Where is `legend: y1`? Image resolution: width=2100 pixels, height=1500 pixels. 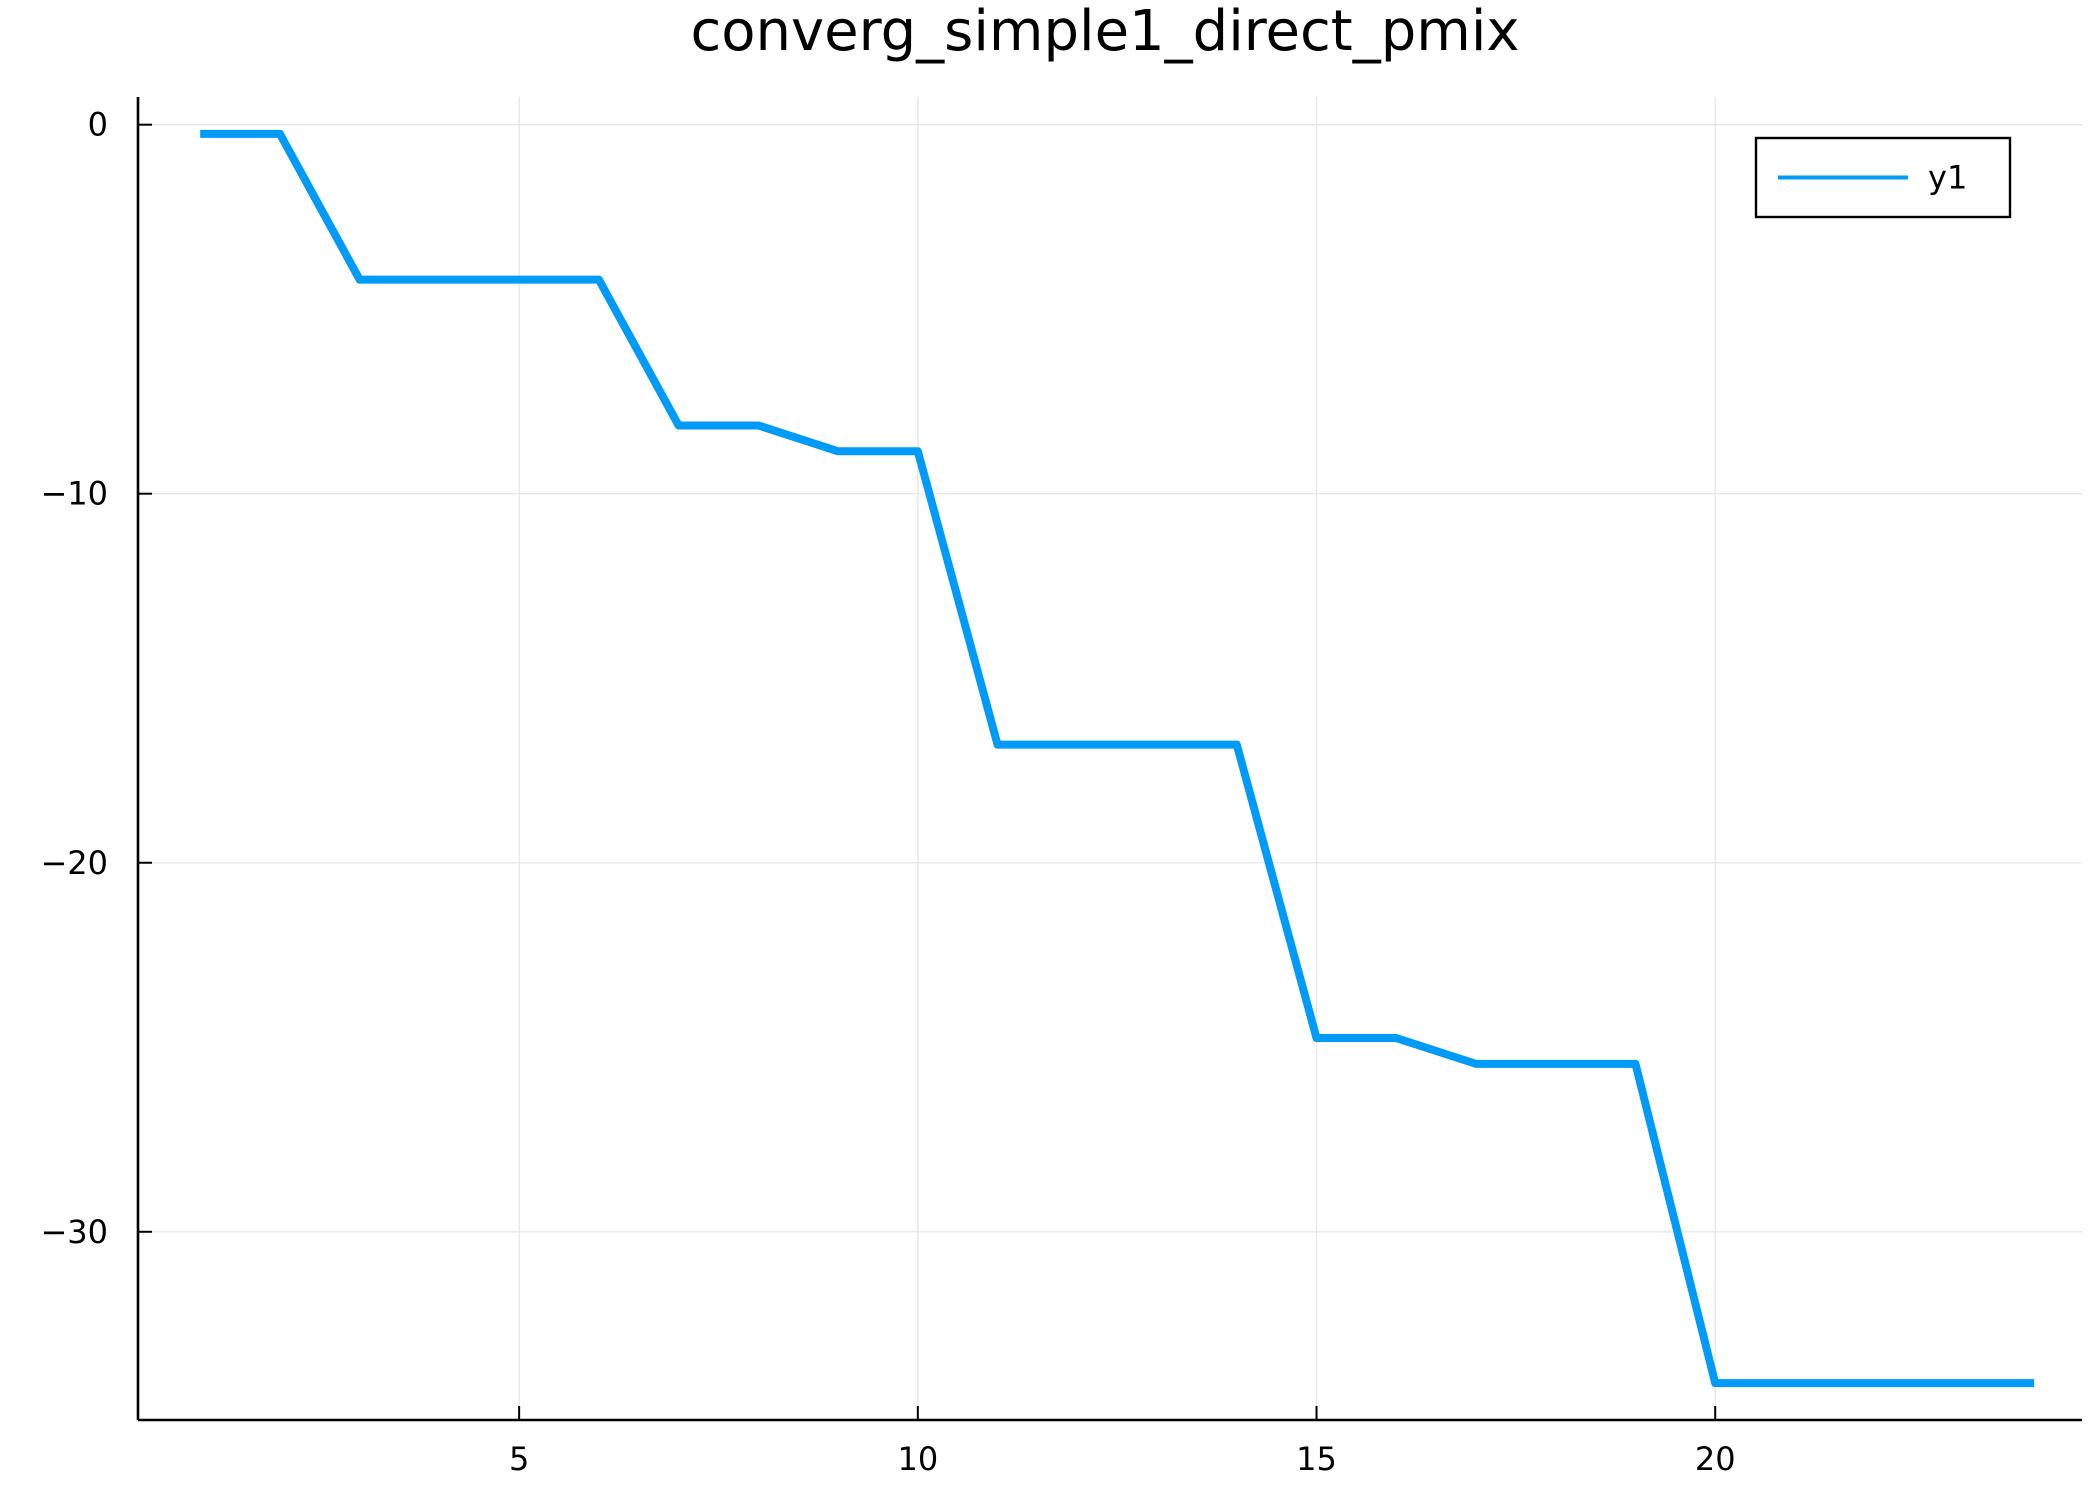
legend: y1 is located at coordinates (1883, 177).